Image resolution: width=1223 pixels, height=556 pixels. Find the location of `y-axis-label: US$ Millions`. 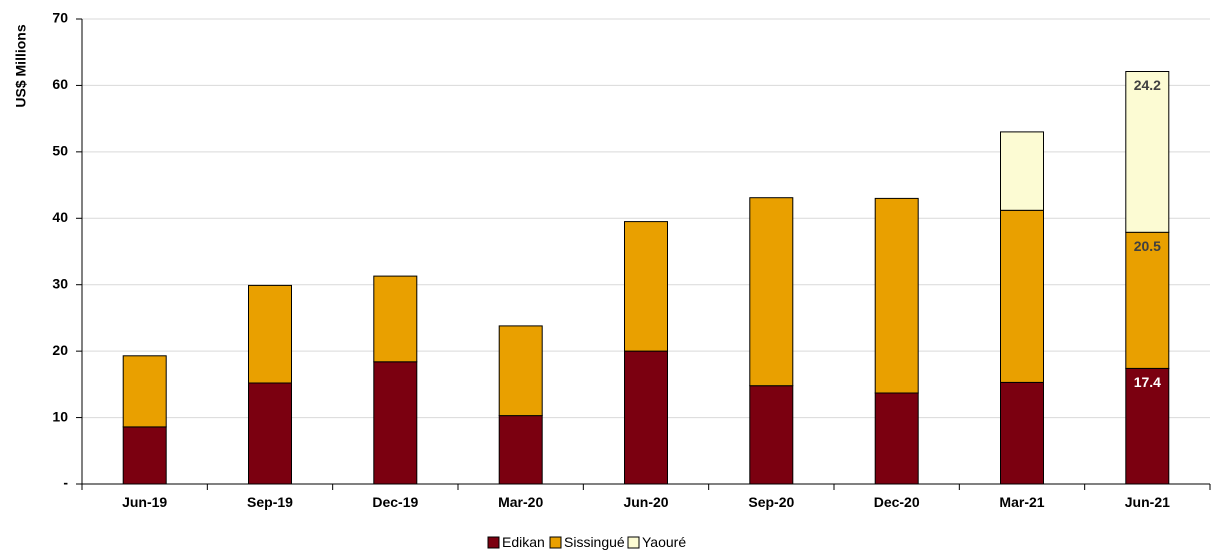

y-axis-label: US$ Millions is located at coordinates (21, 65).